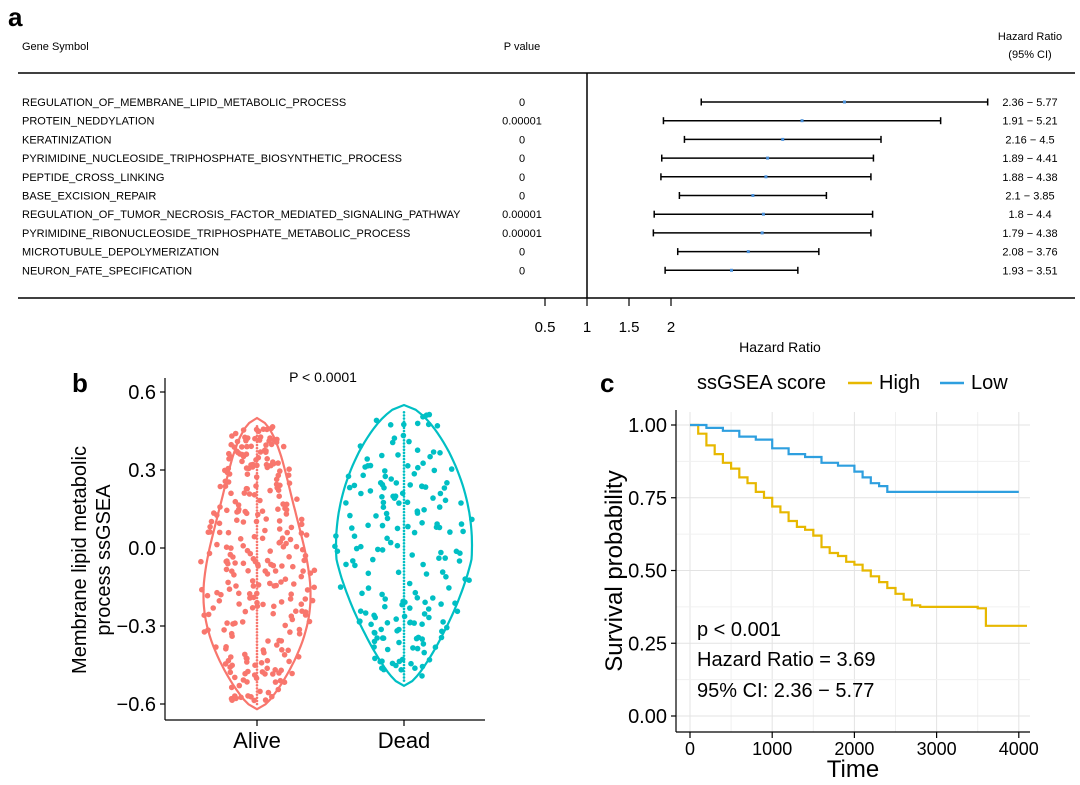 The image size is (1080, 785). I want to click on violin-tick-label: 0.0, so click(142, 549).